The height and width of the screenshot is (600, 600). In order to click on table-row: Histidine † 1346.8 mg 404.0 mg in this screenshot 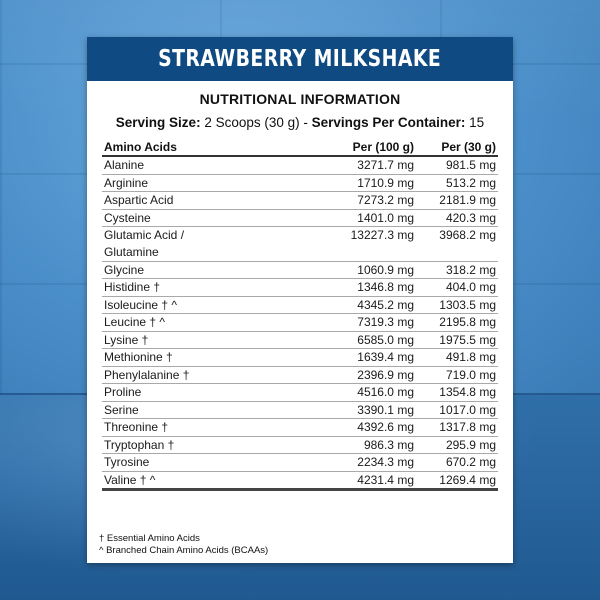, I will do `click(300, 288)`.